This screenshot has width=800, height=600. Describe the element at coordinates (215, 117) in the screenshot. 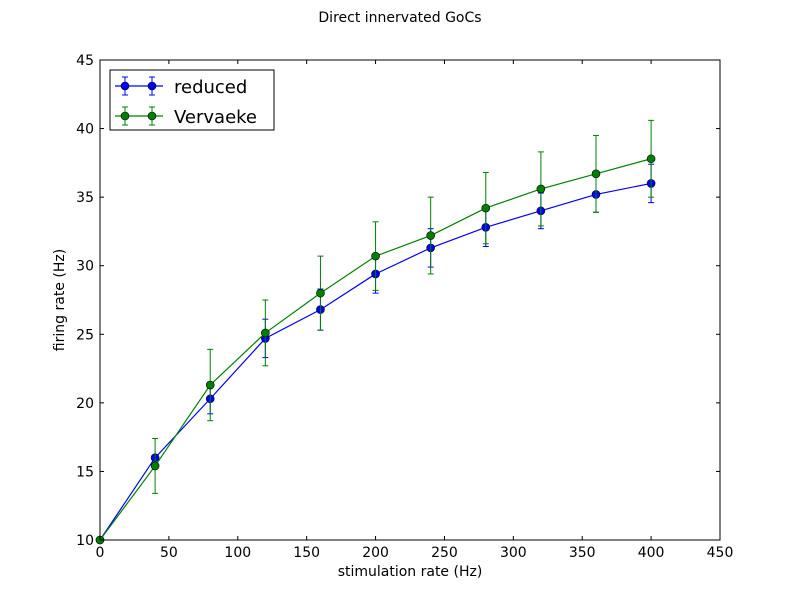

I see `legend-label: Vervaeke` at that location.